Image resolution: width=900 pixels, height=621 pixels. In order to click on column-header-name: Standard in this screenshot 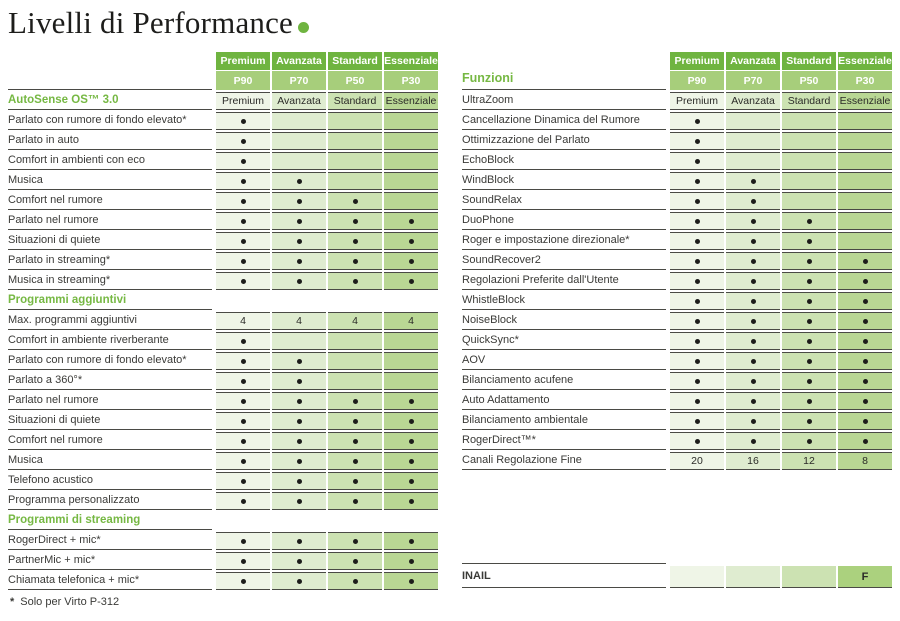, I will do `click(355, 61)`.